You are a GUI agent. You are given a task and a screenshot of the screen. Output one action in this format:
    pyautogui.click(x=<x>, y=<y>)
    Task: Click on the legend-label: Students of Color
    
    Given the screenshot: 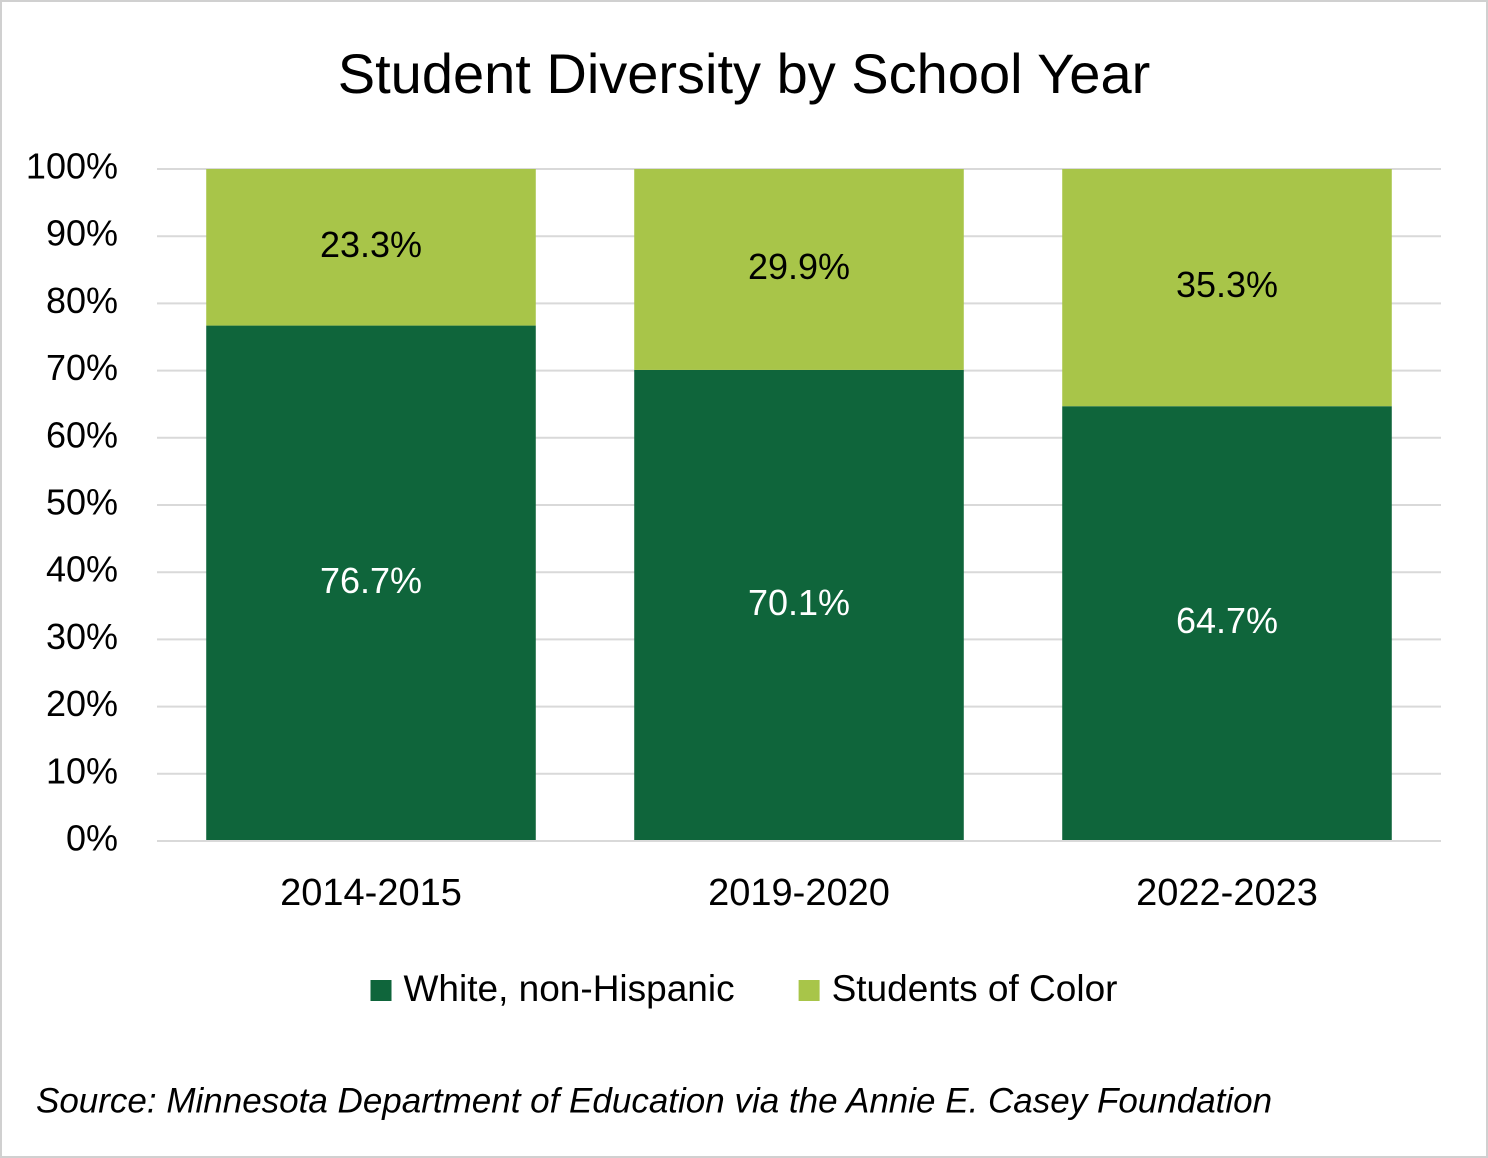 What is the action you would take?
    pyautogui.click(x=975, y=988)
    